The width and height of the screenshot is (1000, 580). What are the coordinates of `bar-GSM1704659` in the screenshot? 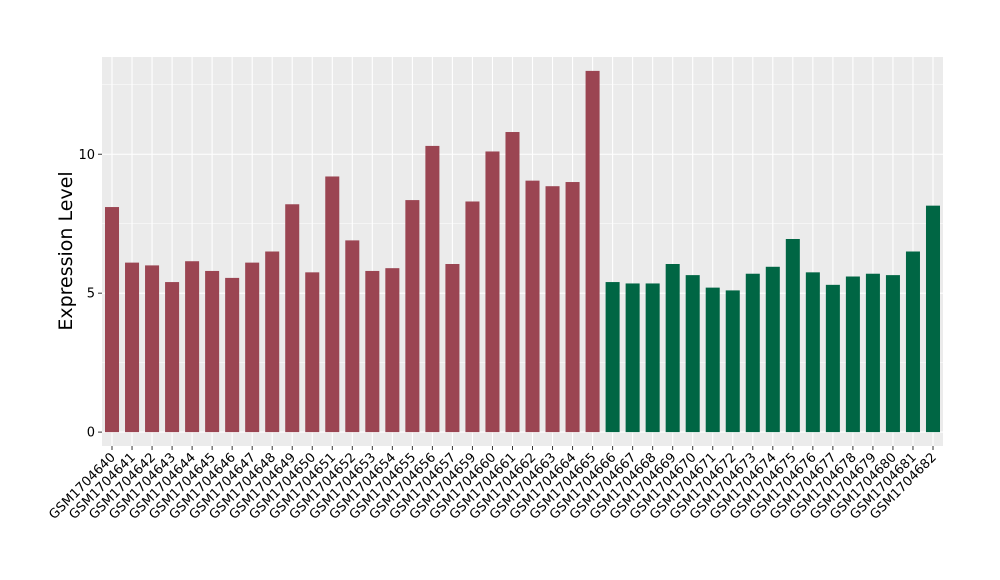 It's located at (472, 317).